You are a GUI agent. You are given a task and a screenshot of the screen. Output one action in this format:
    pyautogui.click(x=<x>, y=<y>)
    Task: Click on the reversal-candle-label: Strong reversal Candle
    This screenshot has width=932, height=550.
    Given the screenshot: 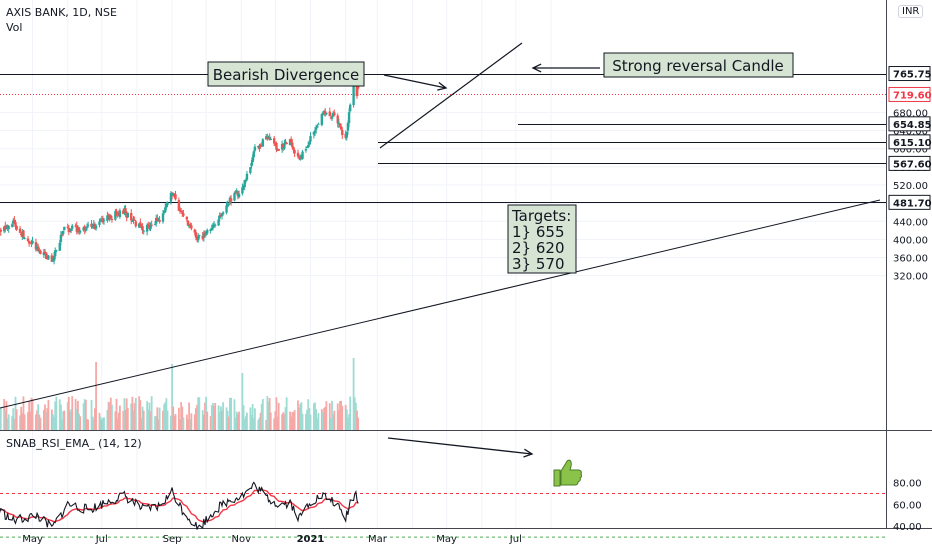 What is the action you would take?
    pyautogui.click(x=698, y=66)
    